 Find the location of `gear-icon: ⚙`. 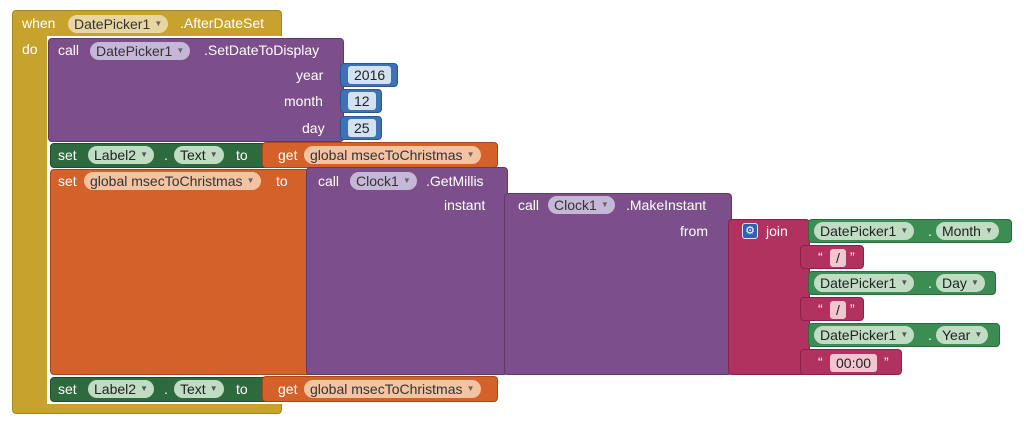

gear-icon: ⚙ is located at coordinates (750, 231).